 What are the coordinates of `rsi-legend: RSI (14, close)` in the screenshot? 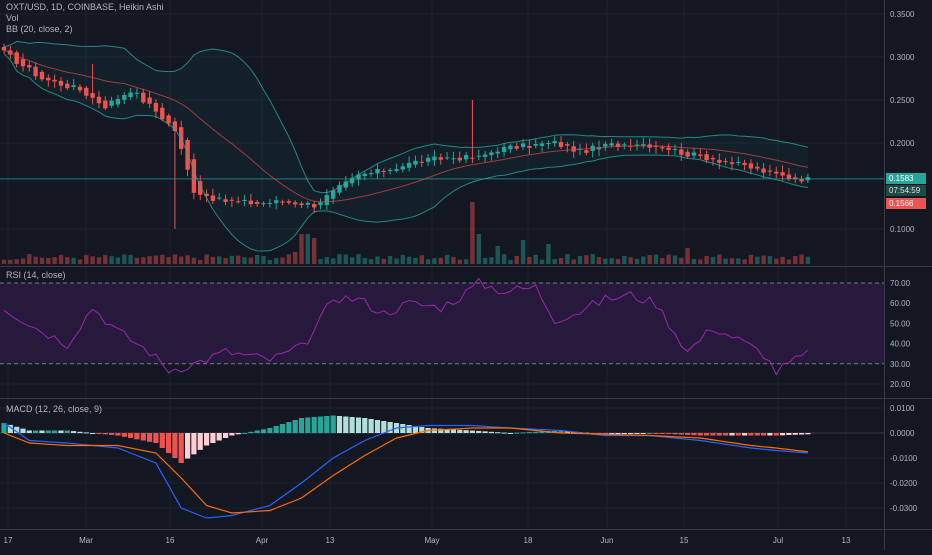 It's located at (36, 275).